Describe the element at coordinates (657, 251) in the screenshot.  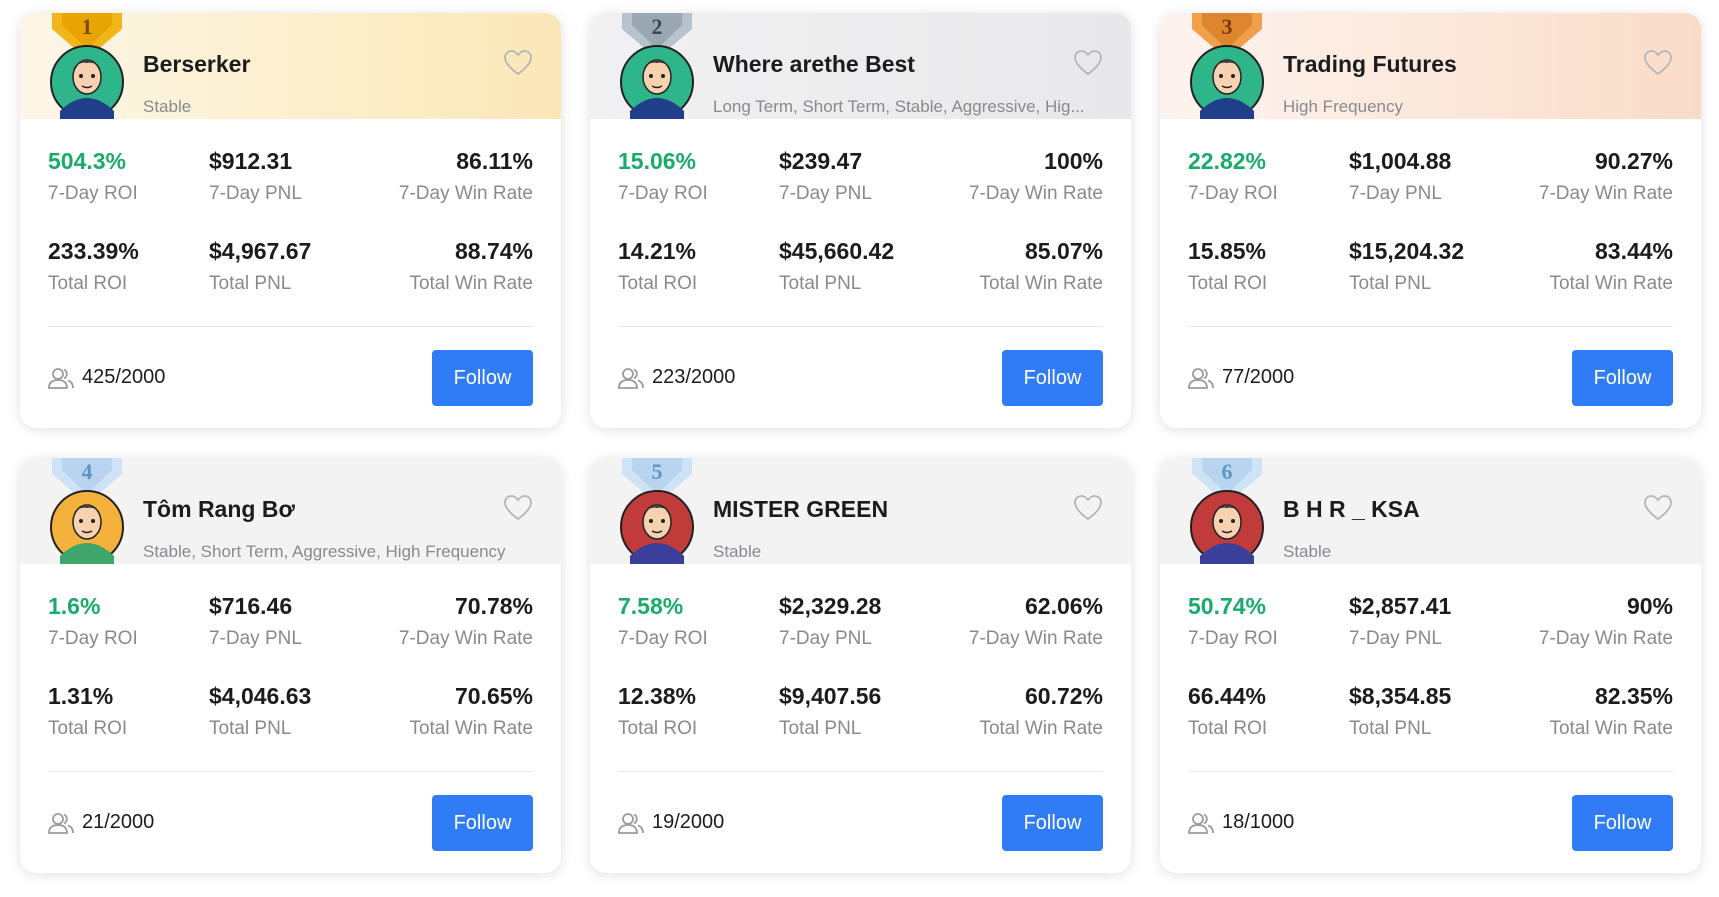
I see `stat-value: 14.21%` at that location.